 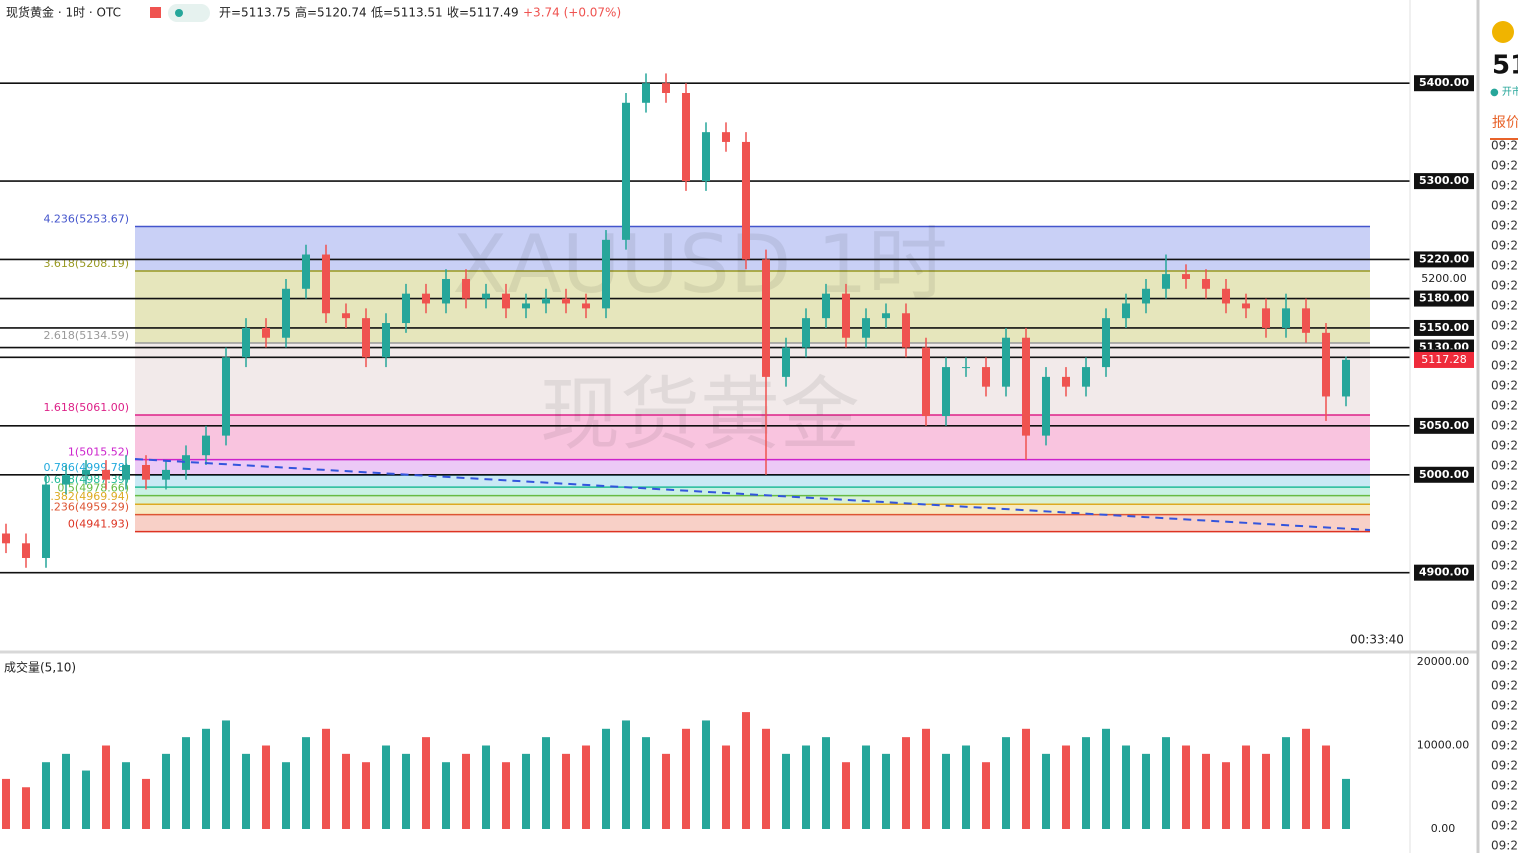 What do you see at coordinates (1443, 828) in the screenshot?
I see `volume-tick-label: 0.00` at bounding box center [1443, 828].